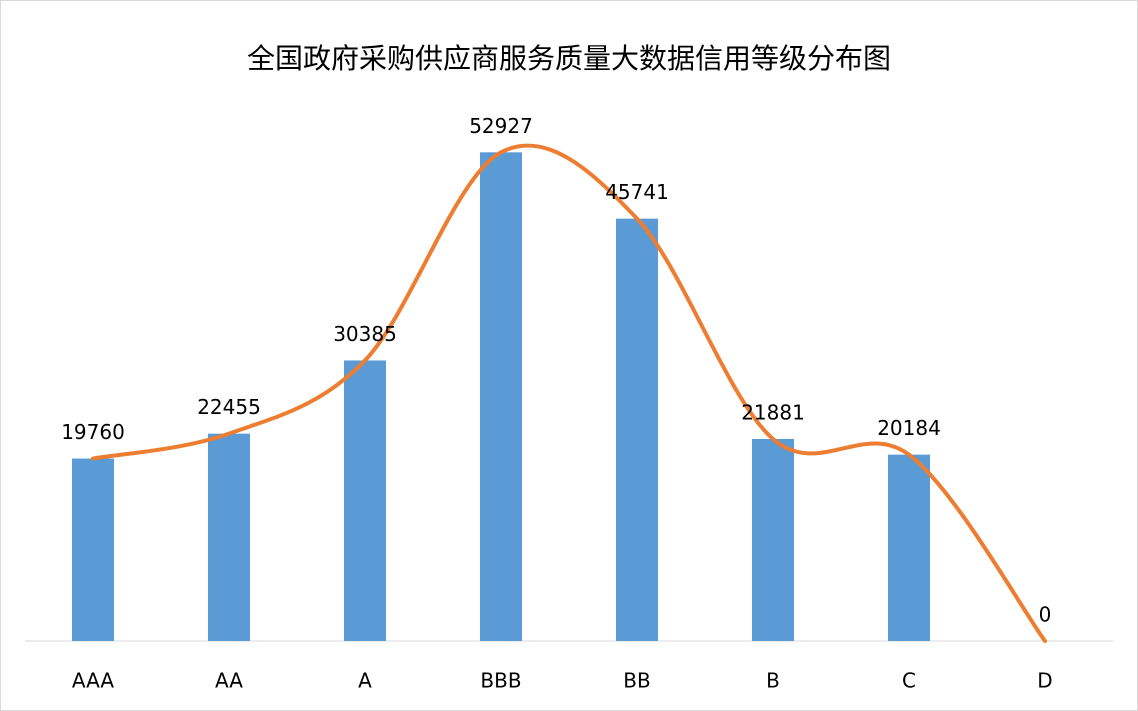 The height and width of the screenshot is (711, 1138). I want to click on value-label: 0, so click(1045, 615).